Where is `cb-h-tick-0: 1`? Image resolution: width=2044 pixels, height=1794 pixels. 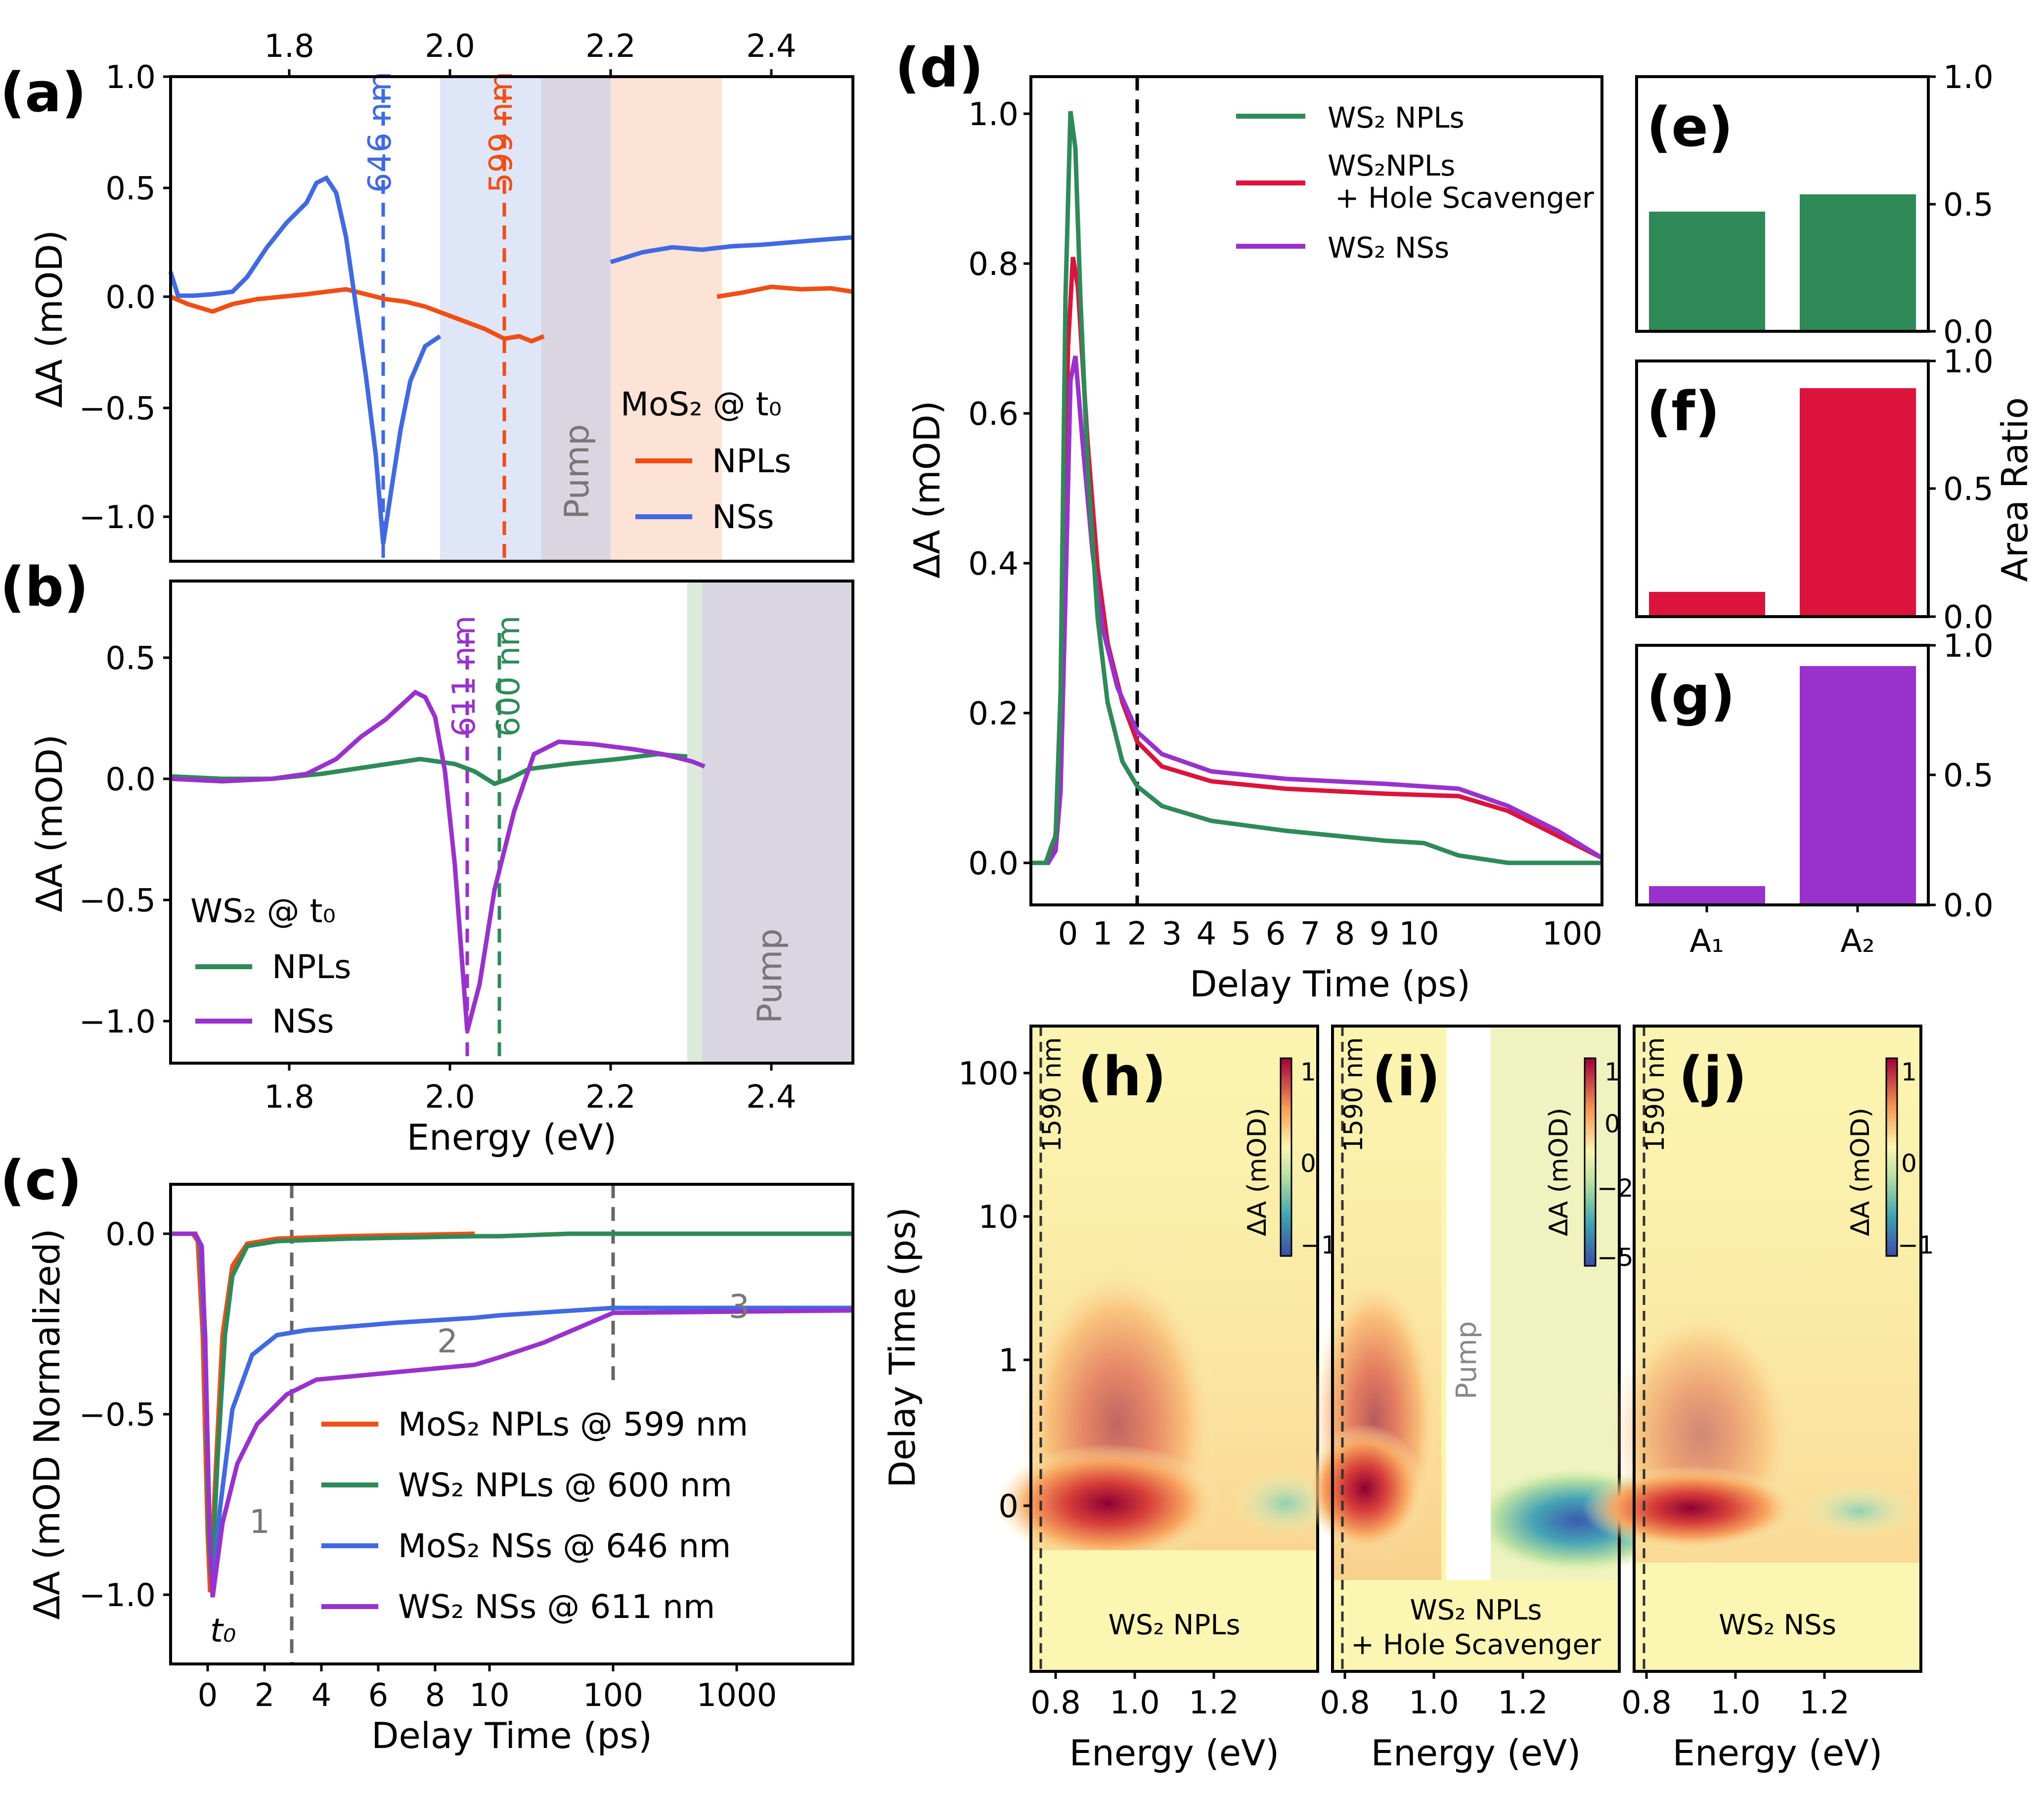
cb-h-tick-0: 1 is located at coordinates (1308, 1072).